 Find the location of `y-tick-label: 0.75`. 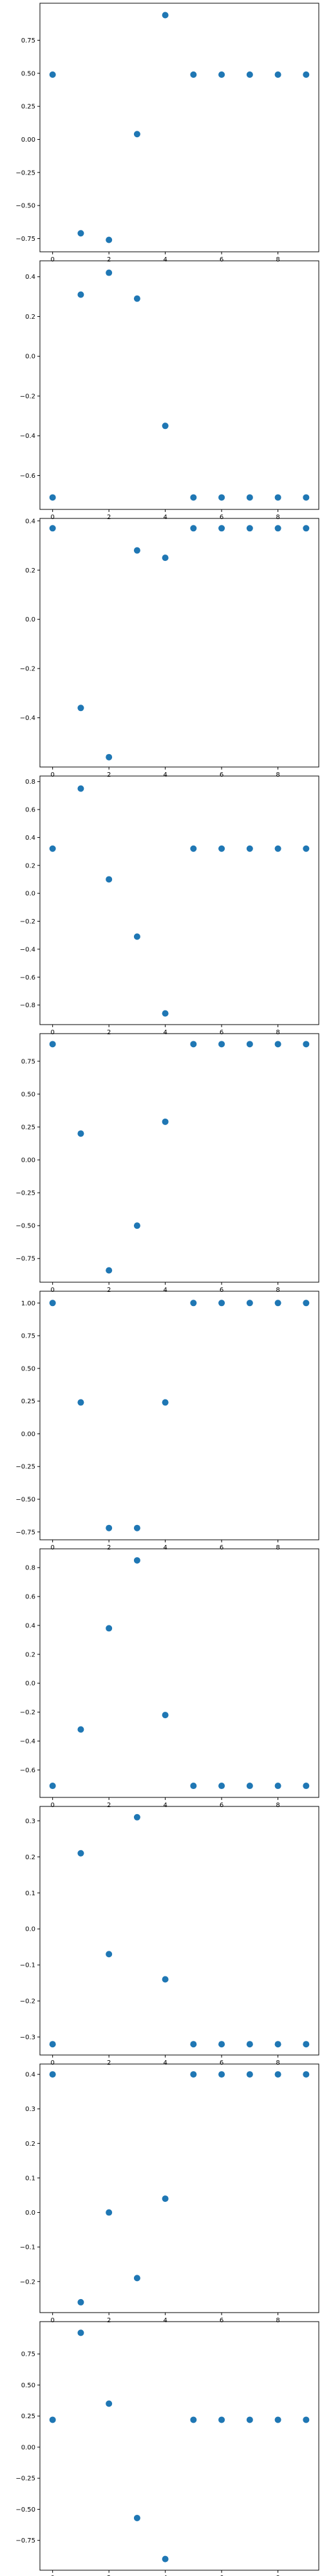

y-tick-label: 0.75 is located at coordinates (28, 1061).